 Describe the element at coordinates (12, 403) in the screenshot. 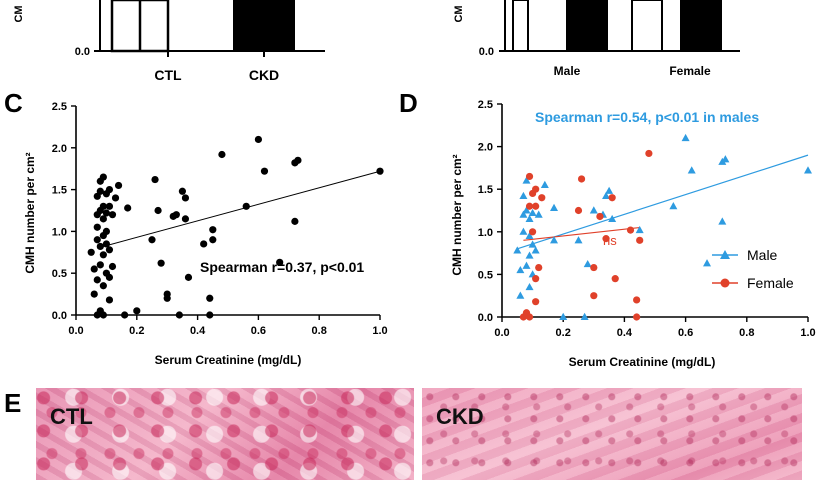

I see `panel-letter-e: E` at that location.